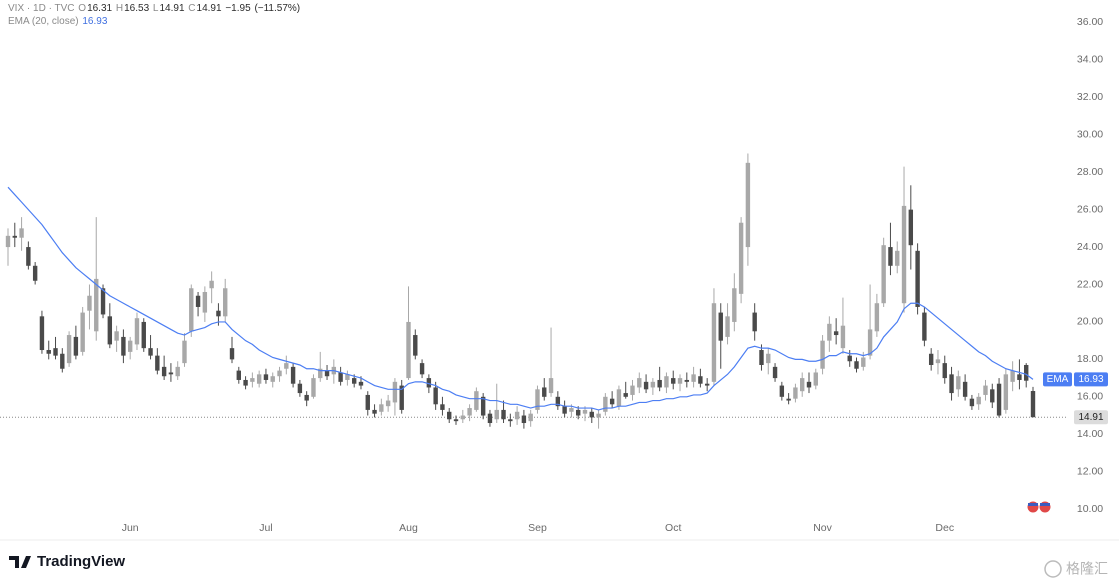 This screenshot has width=1119, height=586. I want to click on x-tick-label: Oct, so click(673, 528).